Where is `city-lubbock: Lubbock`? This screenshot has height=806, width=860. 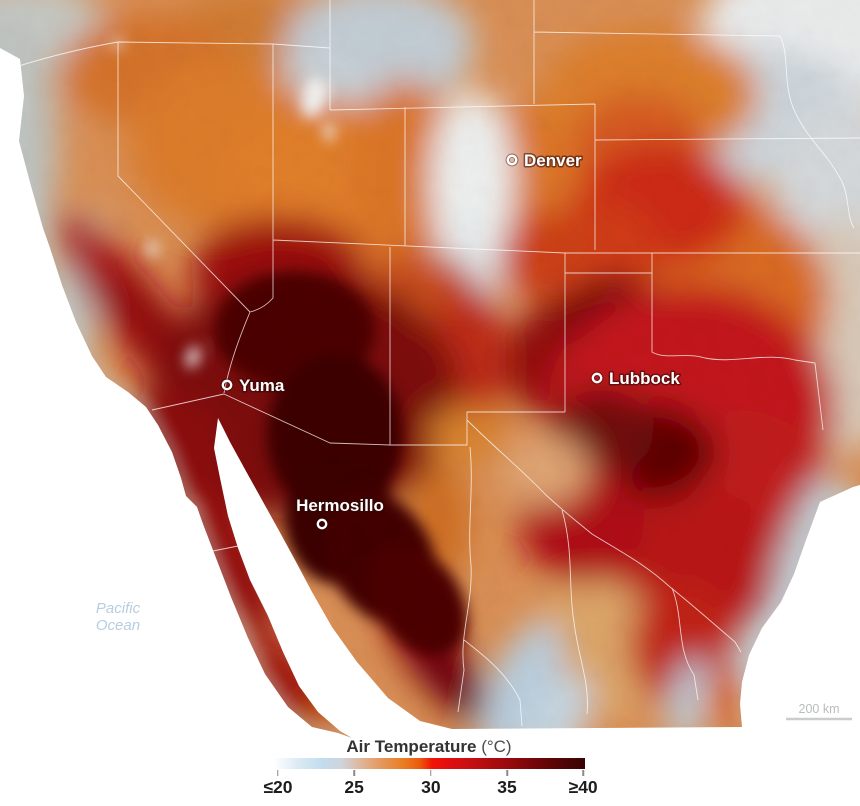
city-lubbock: Lubbock is located at coordinates (636, 379).